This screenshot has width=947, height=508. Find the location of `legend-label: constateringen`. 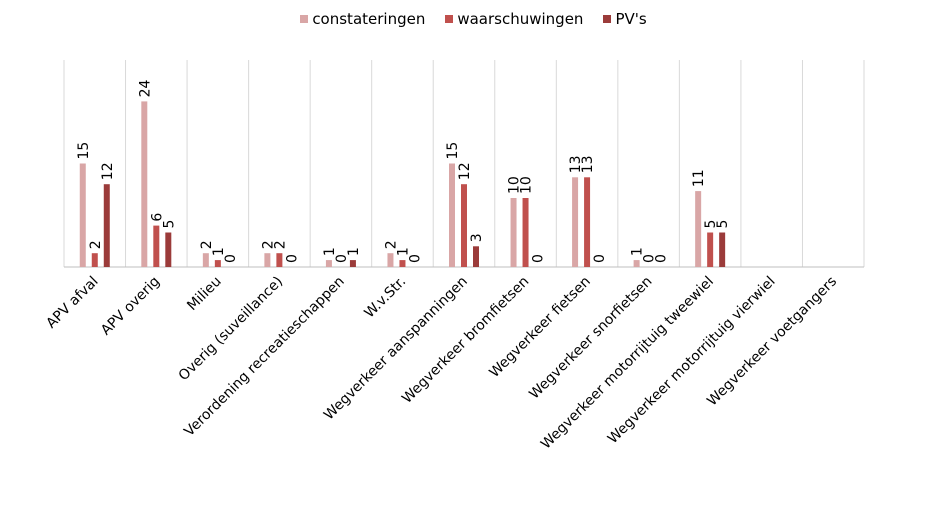

legend-label: constateringen is located at coordinates (369, 19).